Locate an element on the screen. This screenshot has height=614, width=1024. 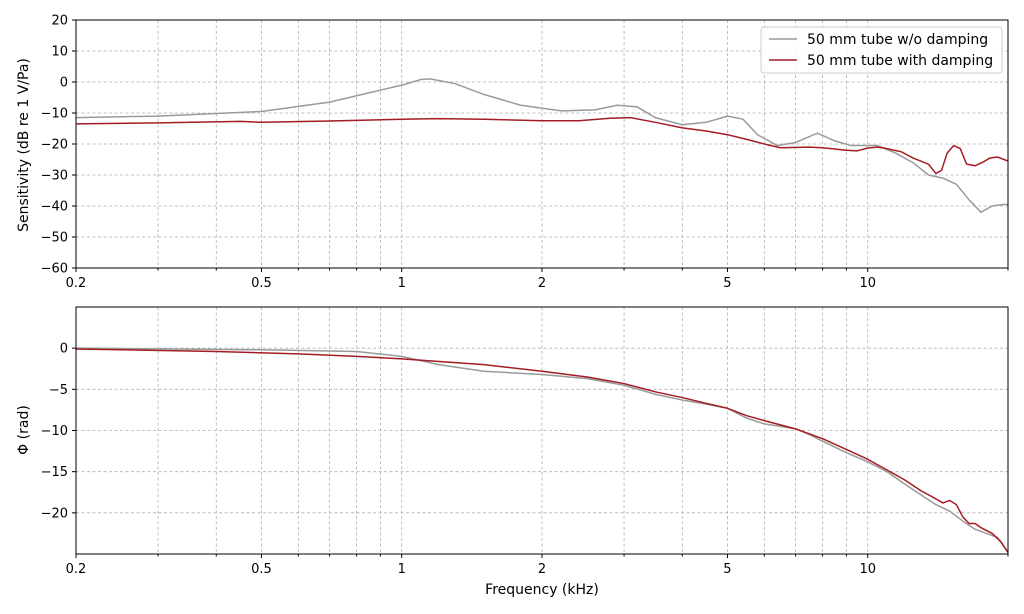
legend-label-with-damping: 50 mm tube with damping is located at coordinates (900, 61).